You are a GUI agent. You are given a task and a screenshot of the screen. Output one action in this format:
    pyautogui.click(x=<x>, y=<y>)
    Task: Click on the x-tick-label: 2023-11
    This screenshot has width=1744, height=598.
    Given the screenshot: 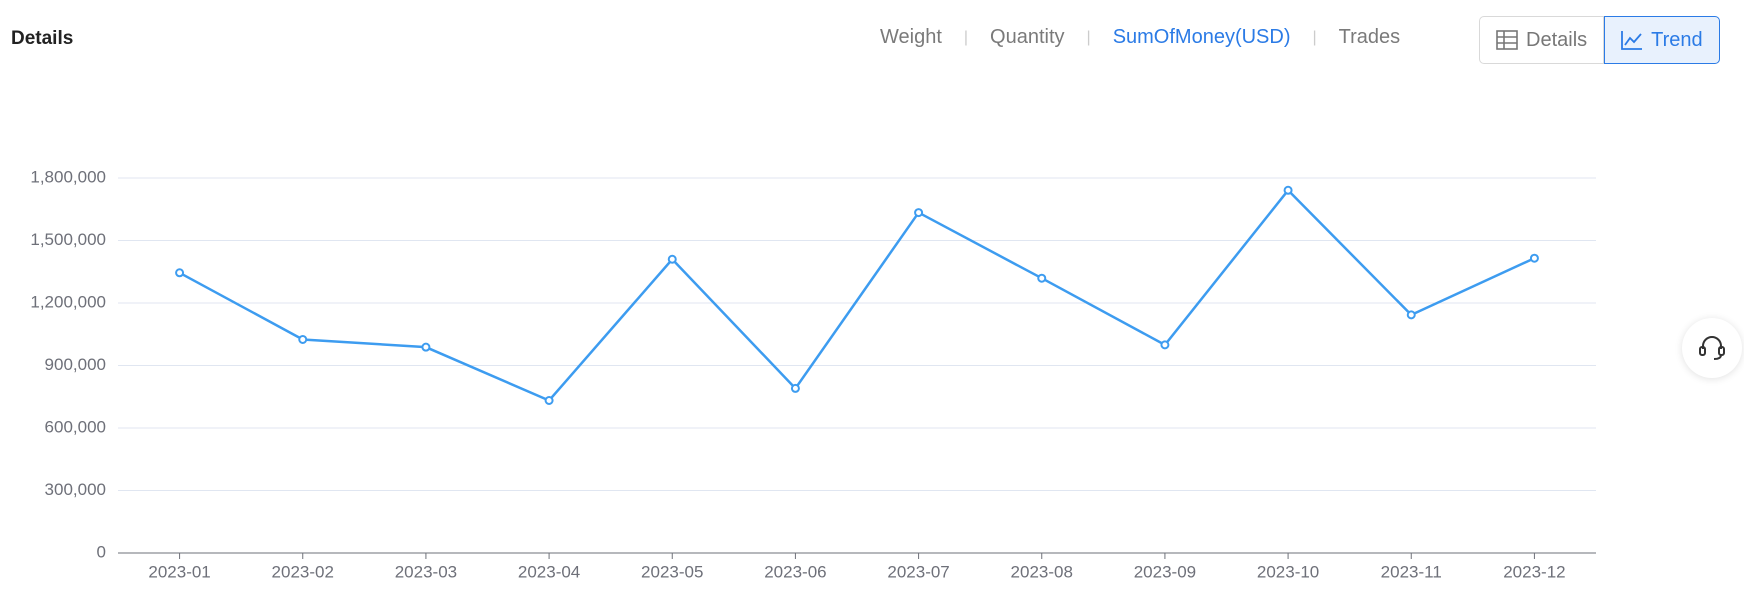 What is the action you would take?
    pyautogui.click(x=1411, y=571)
    